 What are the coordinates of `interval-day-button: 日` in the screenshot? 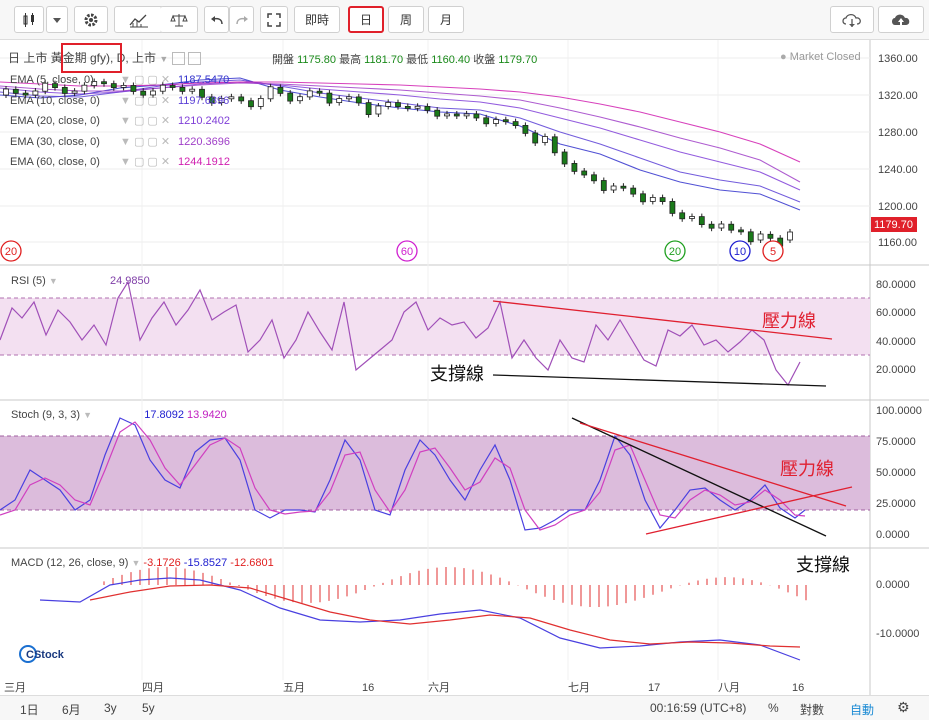 It's located at (366, 19).